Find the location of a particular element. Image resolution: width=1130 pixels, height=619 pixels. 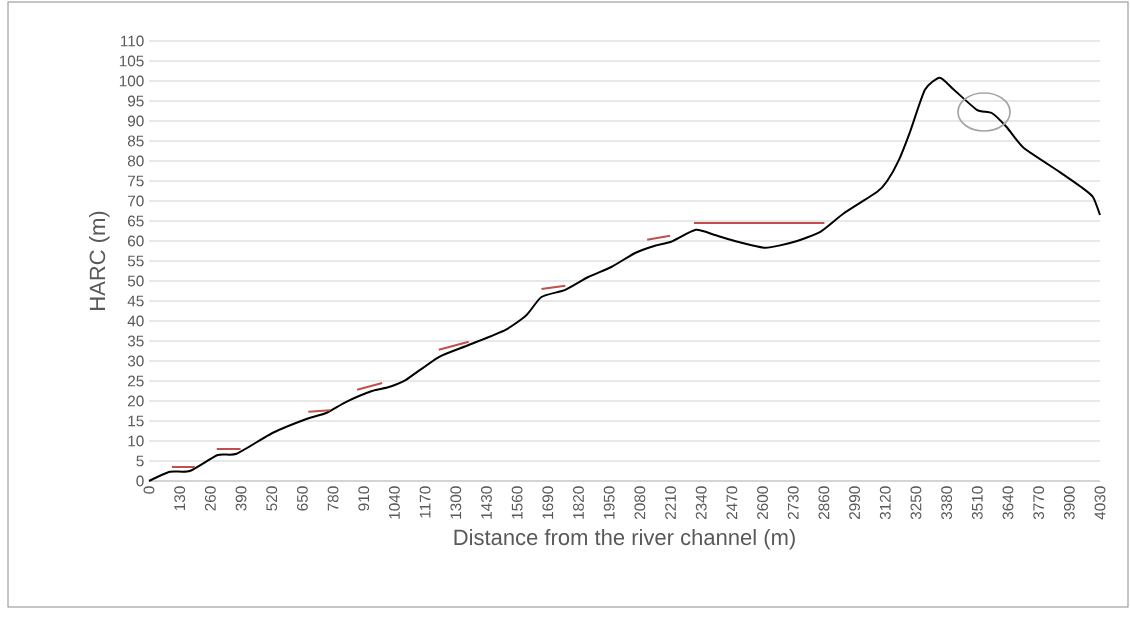

x-tick-label: 1690 is located at coordinates (548, 502).